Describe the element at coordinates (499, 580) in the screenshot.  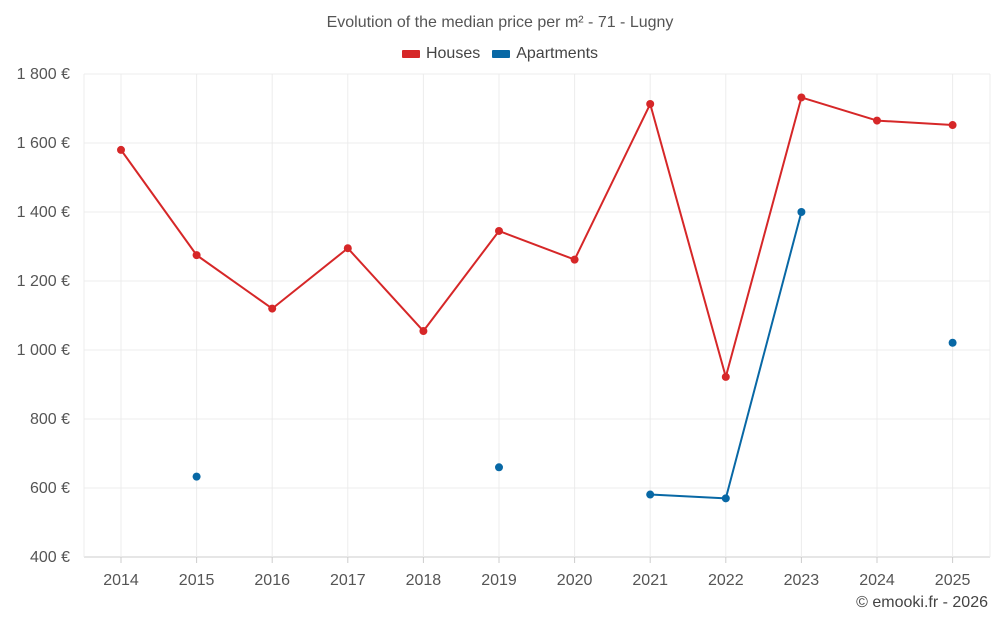
I see `x-tick-label: 2019` at that location.